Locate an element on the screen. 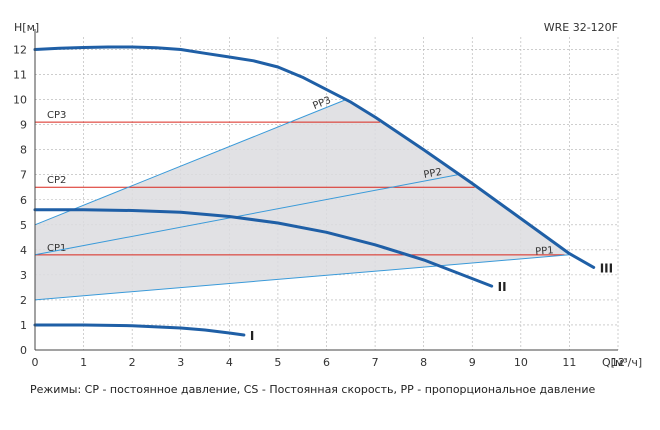  model-title: WRE 32-120F is located at coordinates (581, 27).